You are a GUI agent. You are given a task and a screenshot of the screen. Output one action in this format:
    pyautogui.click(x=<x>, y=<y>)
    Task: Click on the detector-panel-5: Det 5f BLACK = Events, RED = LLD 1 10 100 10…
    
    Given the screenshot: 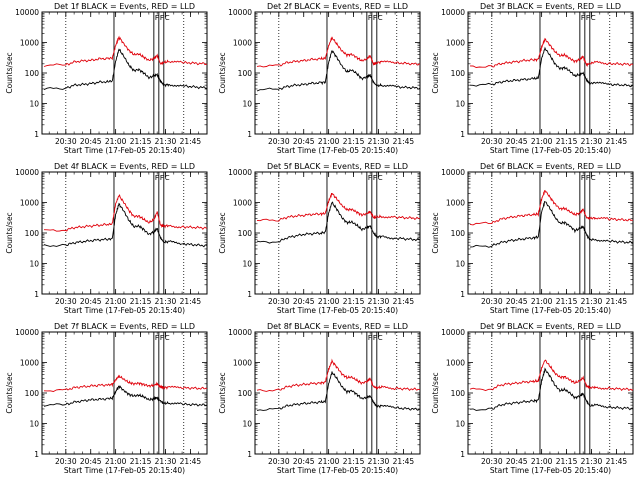 What is the action you would take?
    pyautogui.click(x=319, y=238)
    